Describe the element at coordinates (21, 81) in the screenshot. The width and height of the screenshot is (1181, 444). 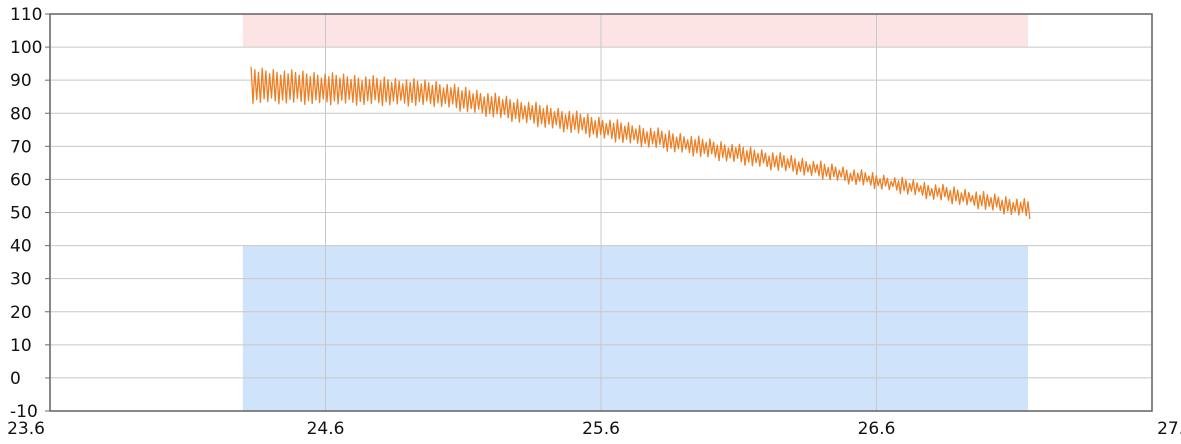
I see `y-tick-label-10: 90` at that location.